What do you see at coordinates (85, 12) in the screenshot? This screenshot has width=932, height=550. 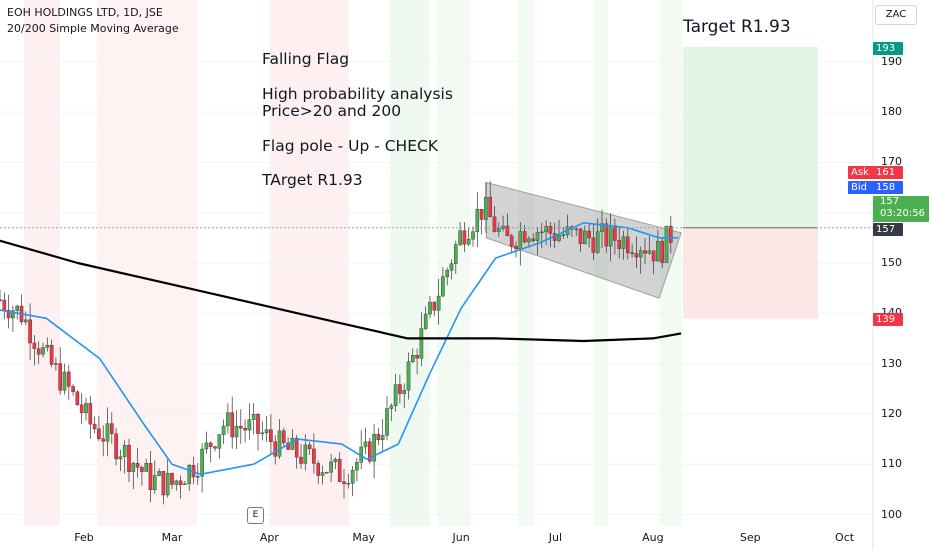 I see `symbol-title: EOH HOLDINGS LTD, 1D, JSE` at bounding box center [85, 12].